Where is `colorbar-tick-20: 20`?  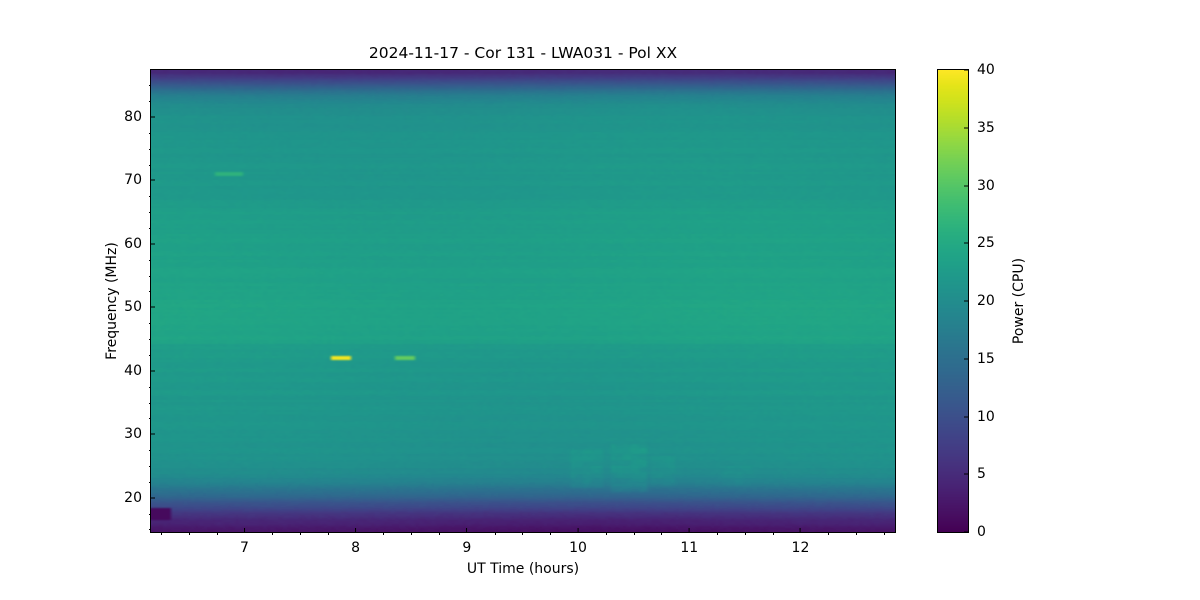 colorbar-tick-20: 20 is located at coordinates (979, 301).